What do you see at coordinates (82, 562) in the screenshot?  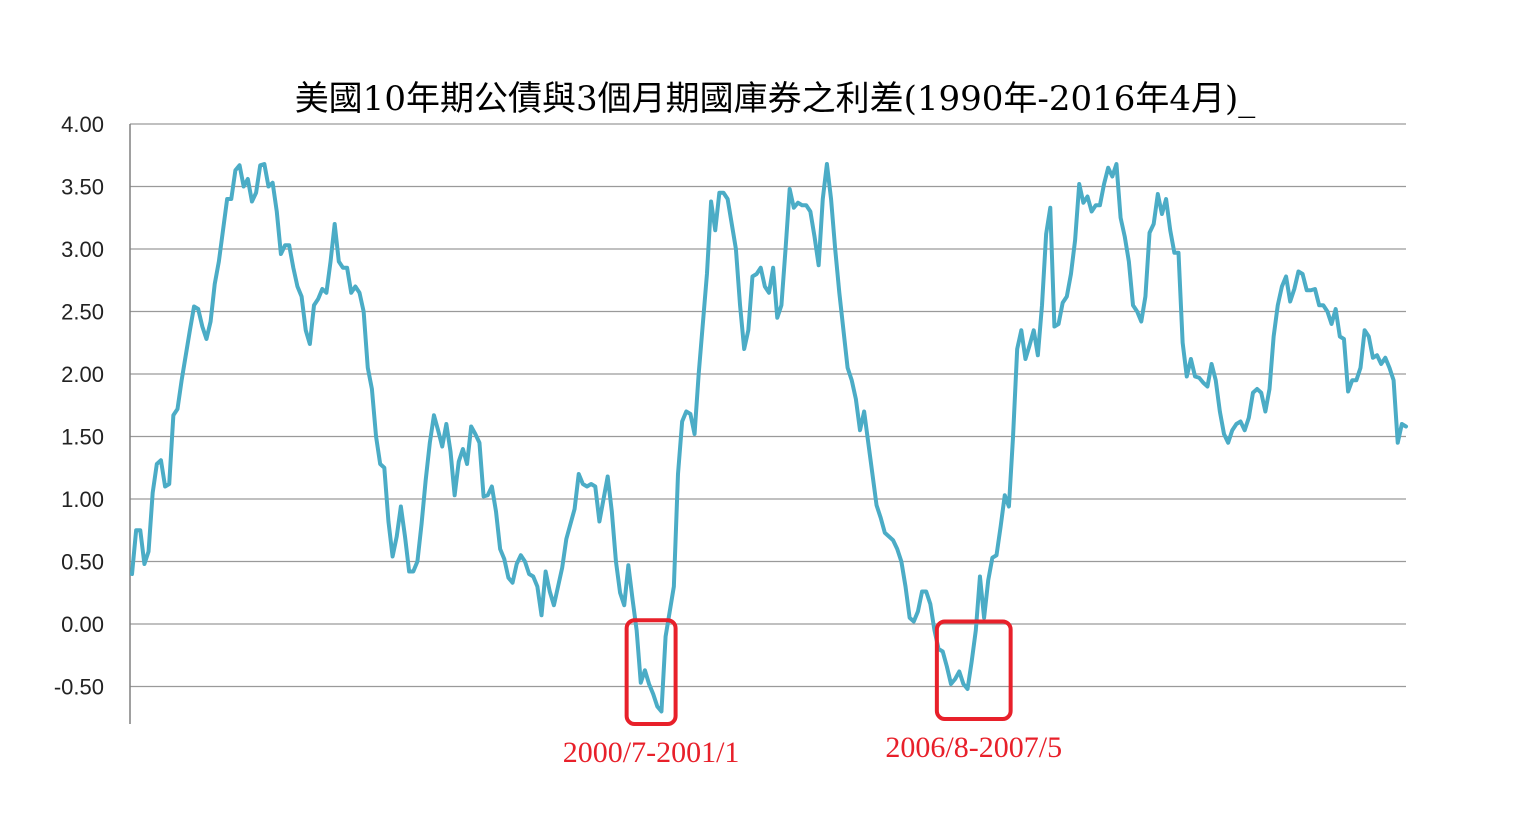 I see `y-tick-label: 0.50` at bounding box center [82, 562].